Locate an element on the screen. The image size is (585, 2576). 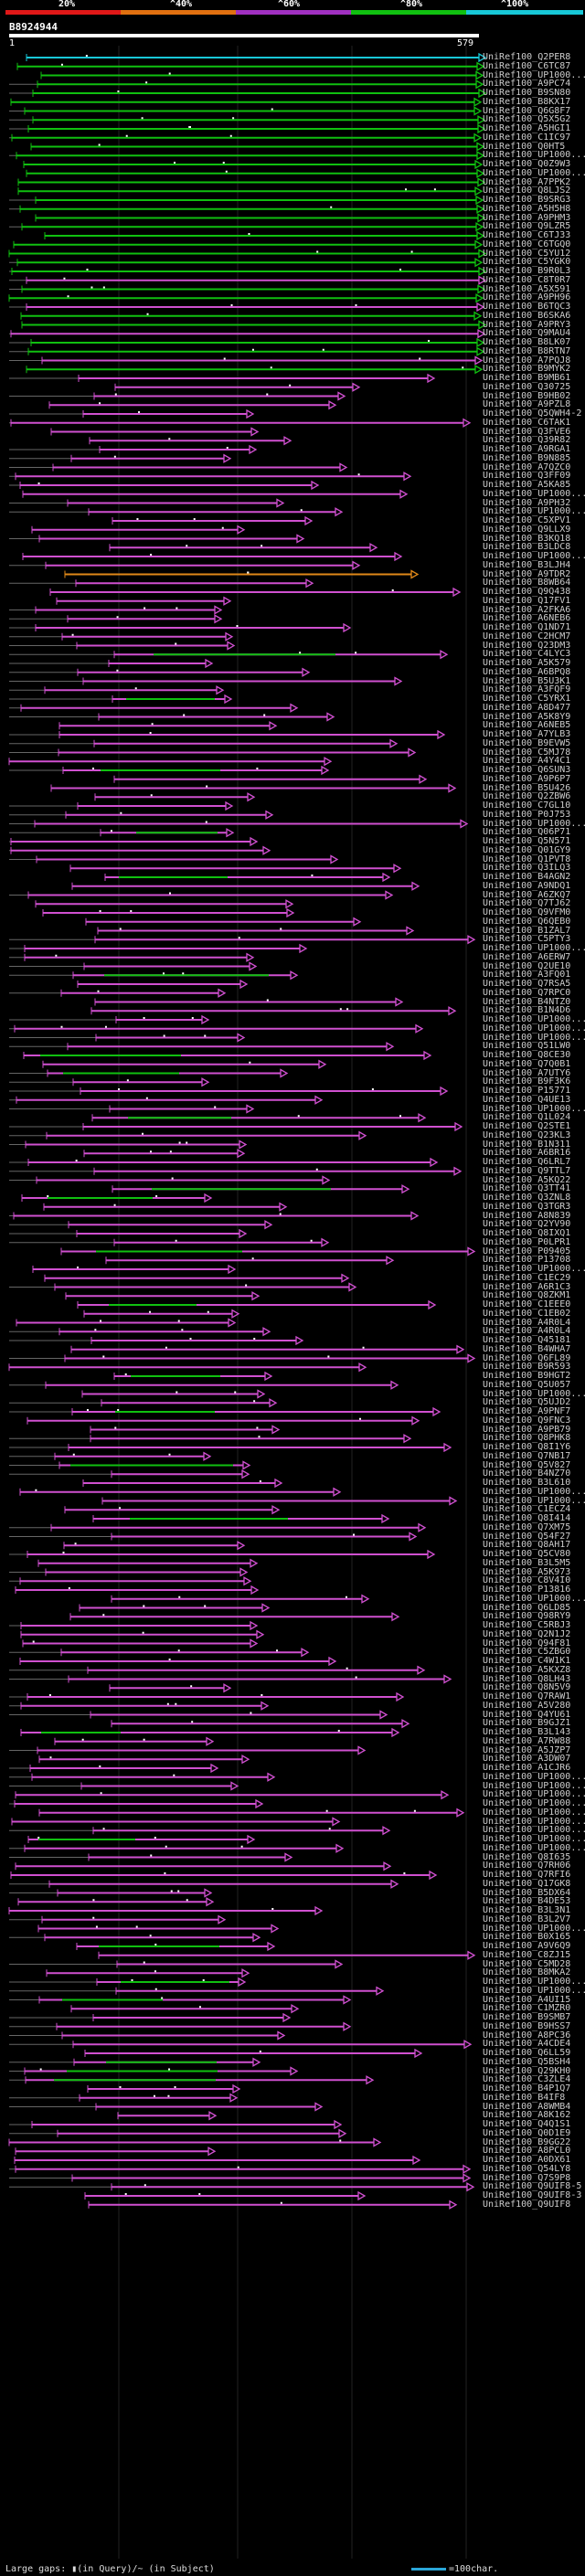
hit-label: UniRef100_A7UTY6 is located at coordinates (527, 1072).